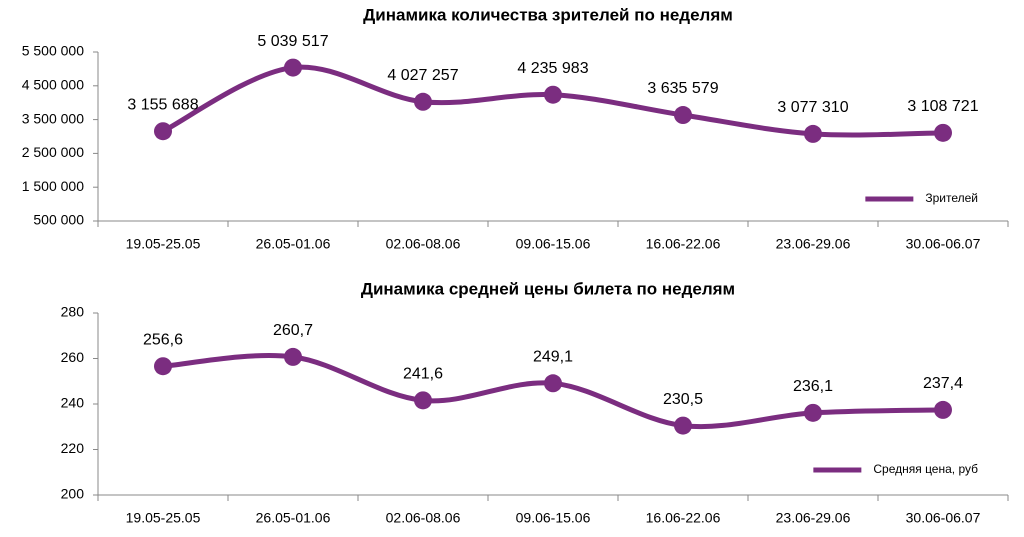  What do you see at coordinates (943, 383) in the screenshot?
I see `data-label: 237,4` at bounding box center [943, 383].